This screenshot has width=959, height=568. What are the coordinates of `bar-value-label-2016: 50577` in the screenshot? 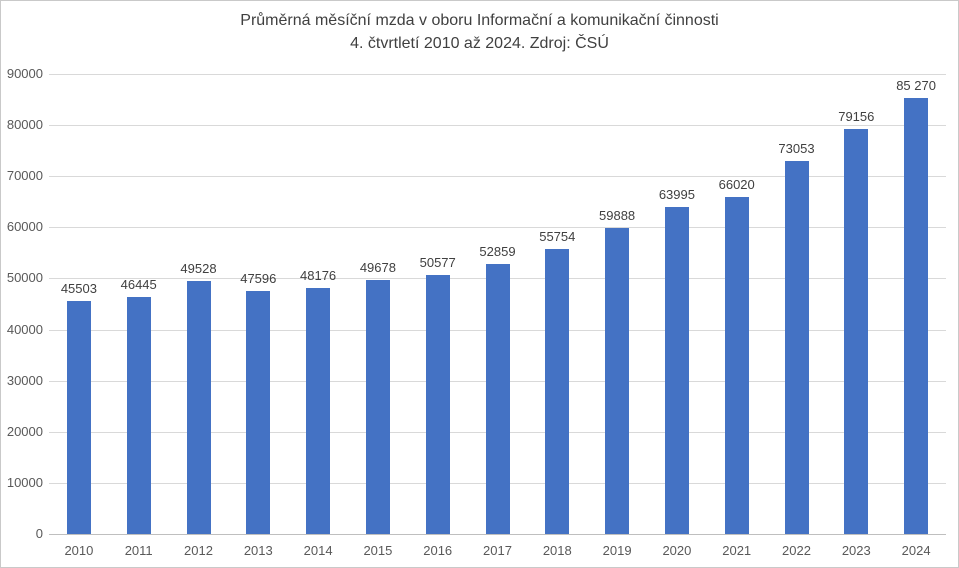 It's located at (437, 263).